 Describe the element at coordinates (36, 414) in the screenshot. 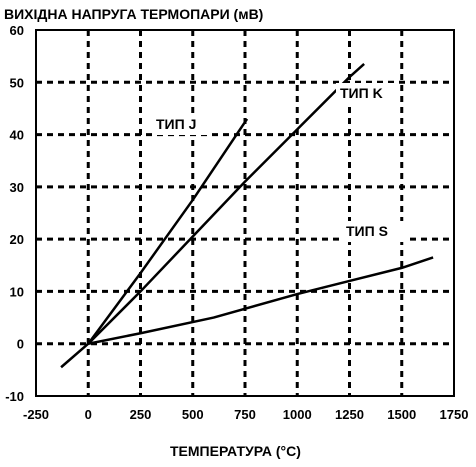

I see `x-tick-label: -250` at that location.